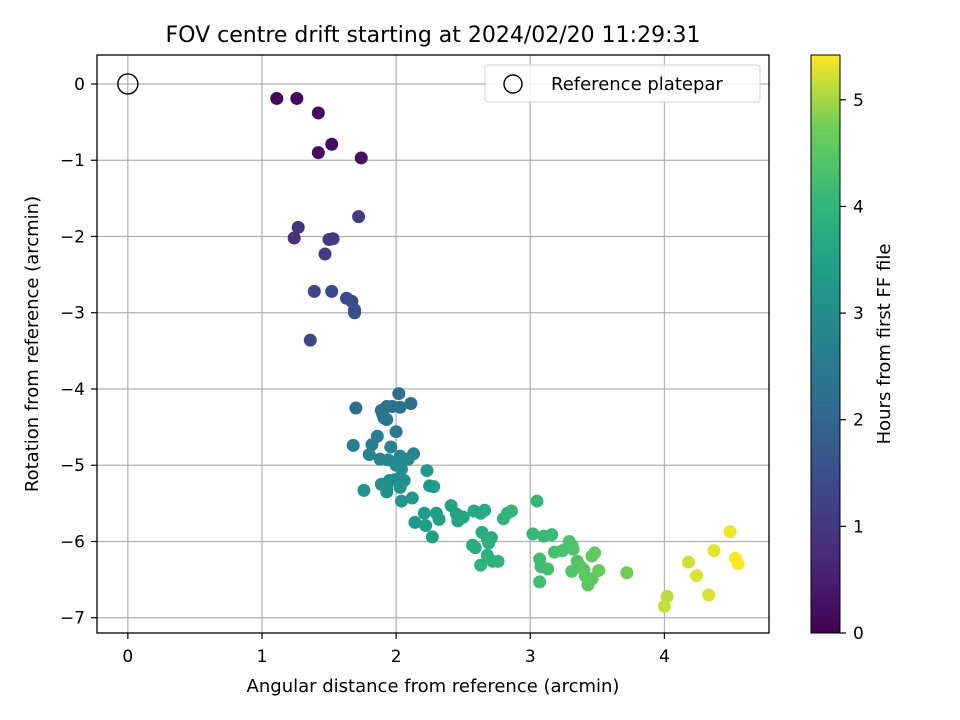 The image size is (960, 720). I want to click on y-tick-label: −7, so click(72, 619).